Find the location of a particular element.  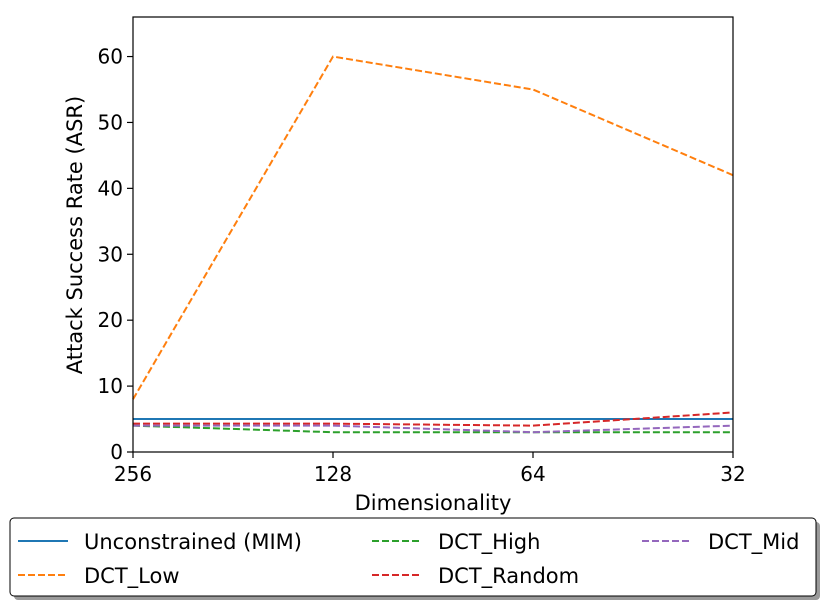

y-tick-label: 30 is located at coordinates (110, 254).